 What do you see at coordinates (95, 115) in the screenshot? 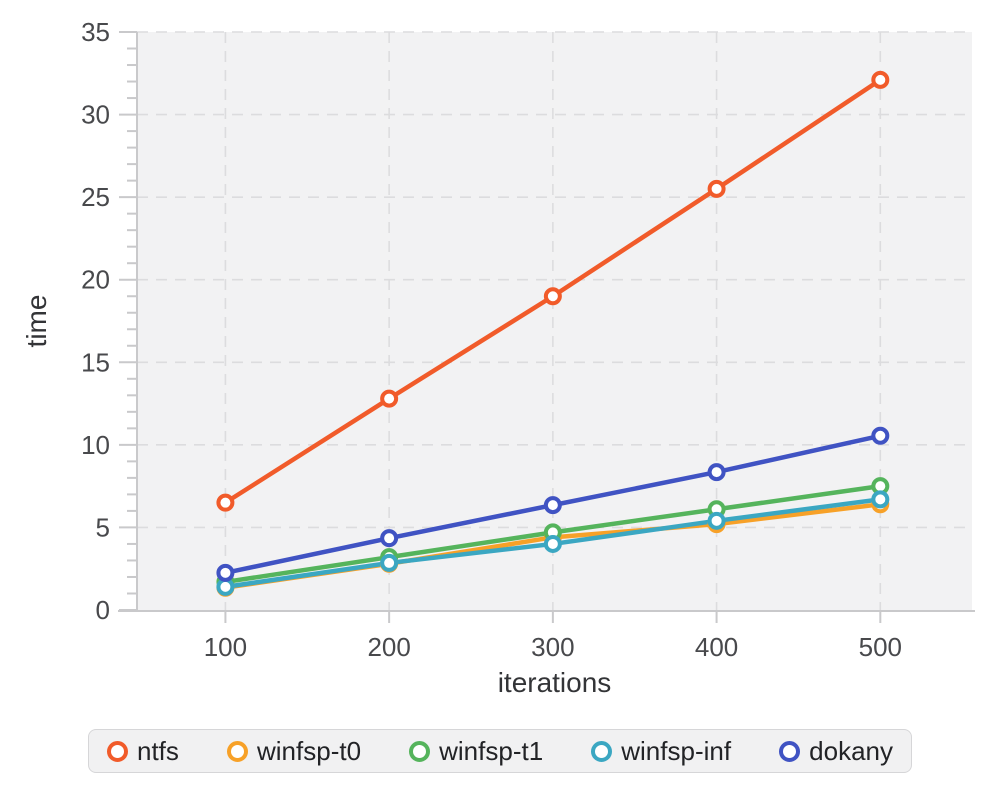
I see `y-tick-label: 30` at bounding box center [95, 115].